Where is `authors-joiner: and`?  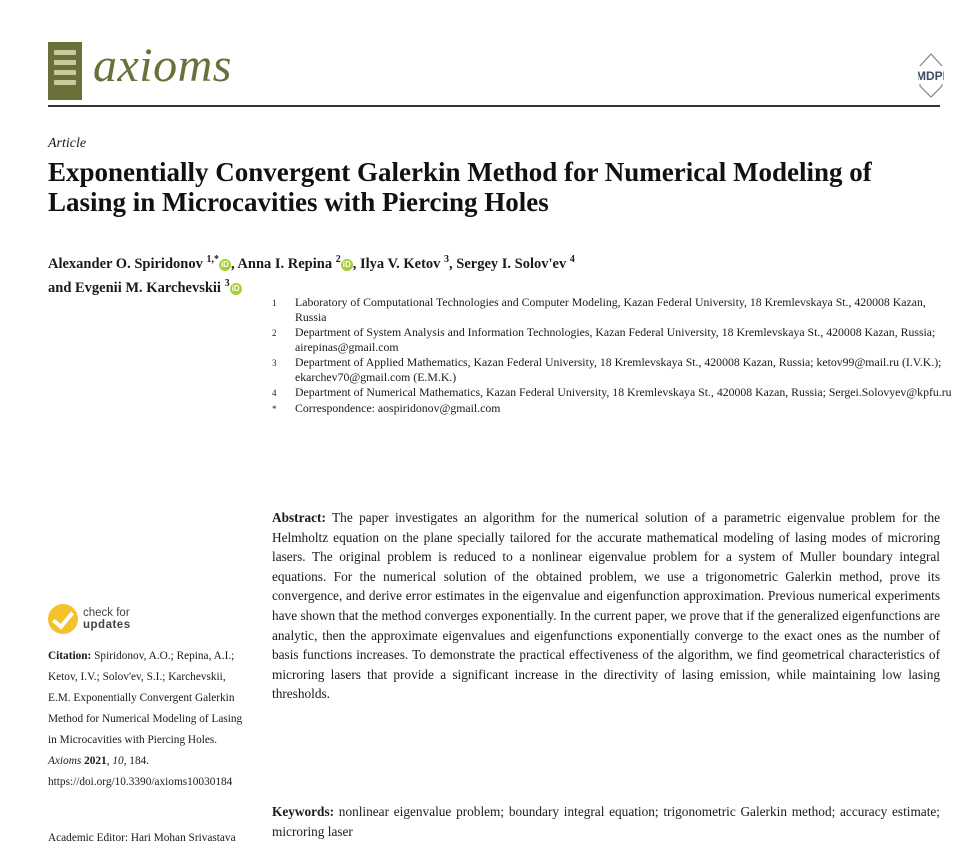
authors-joiner: and is located at coordinates (60, 287).